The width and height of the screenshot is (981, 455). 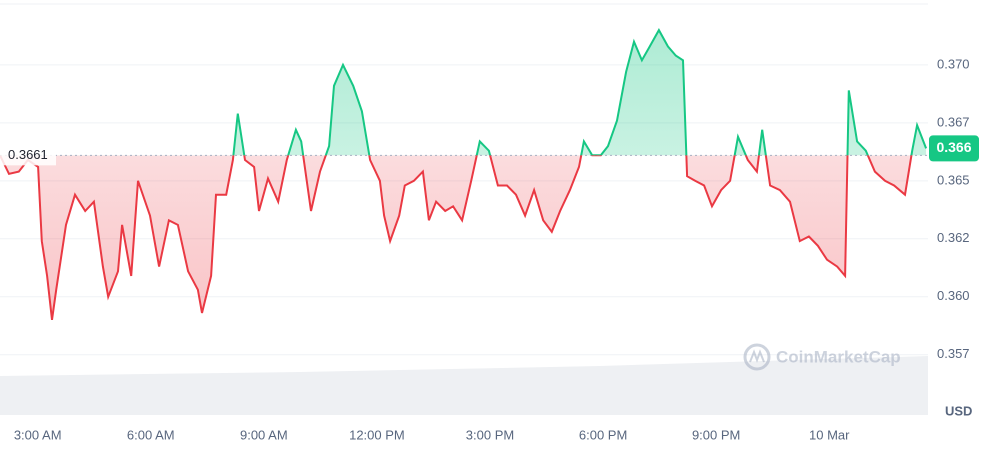 What do you see at coordinates (829, 434) in the screenshot?
I see `x-tick-label: 10 Mar` at bounding box center [829, 434].